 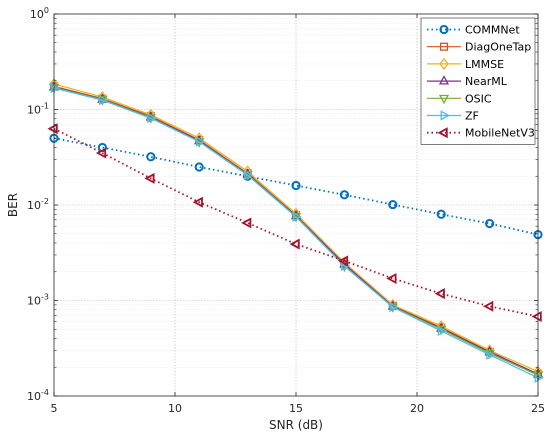 I want to click on legend-item-zf: ZF, so click(x=453, y=116).